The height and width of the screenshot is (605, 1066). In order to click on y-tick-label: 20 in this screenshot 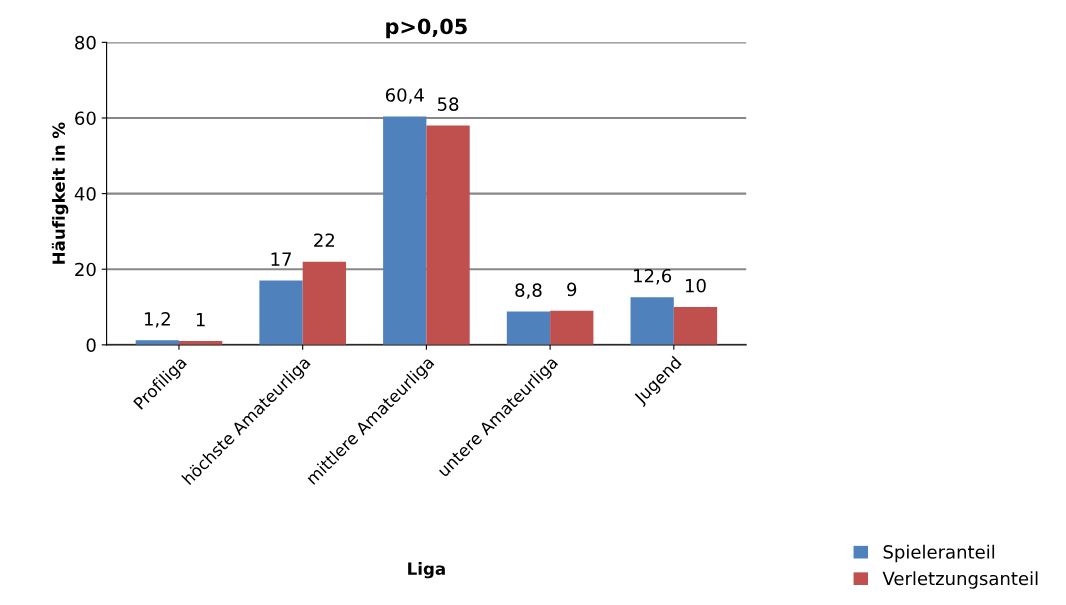, I will do `click(85, 269)`.